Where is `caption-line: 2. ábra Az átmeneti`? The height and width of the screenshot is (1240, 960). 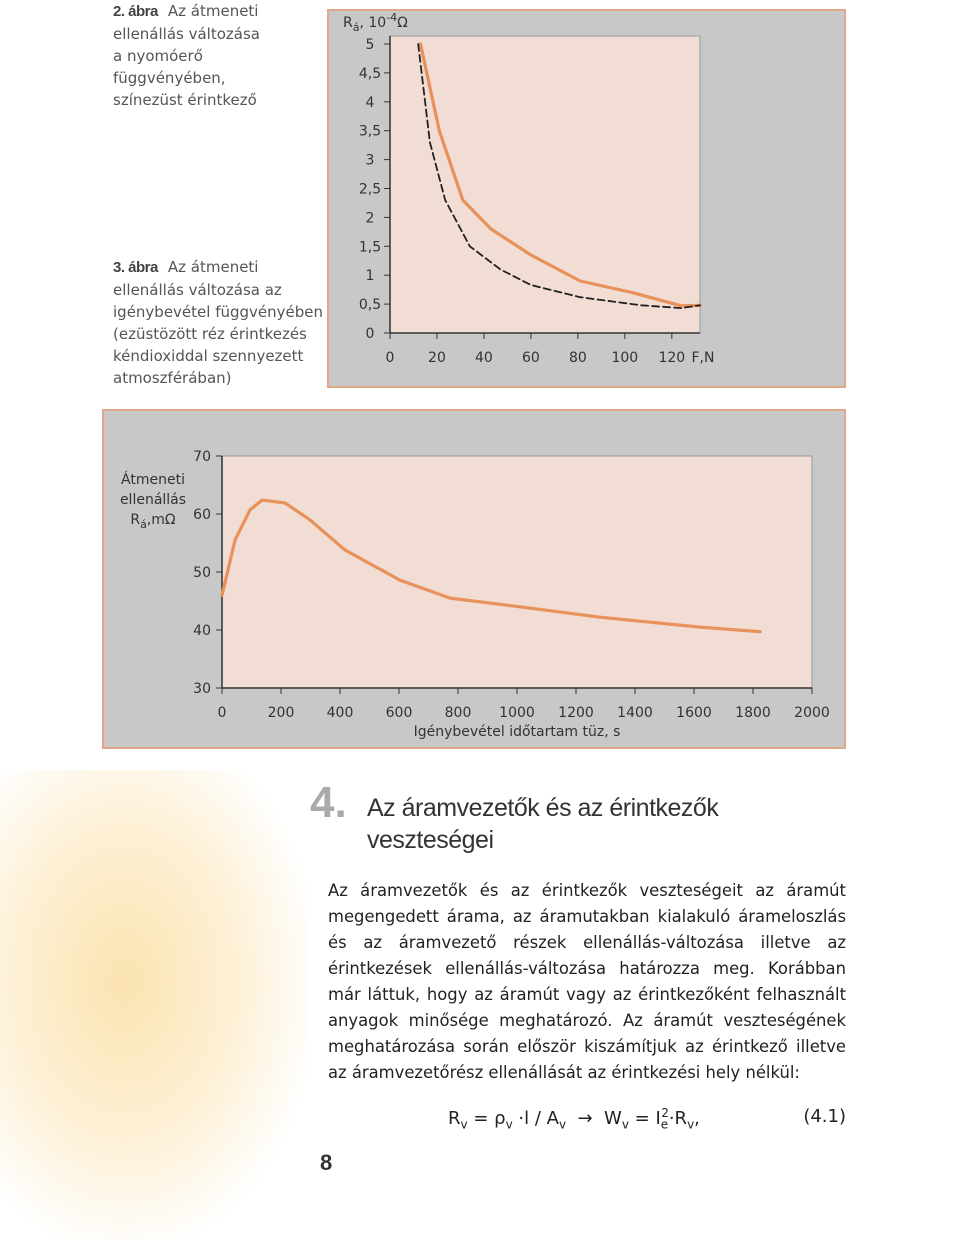 caption-line: 2. ábra Az átmeneti is located at coordinates (186, 11).